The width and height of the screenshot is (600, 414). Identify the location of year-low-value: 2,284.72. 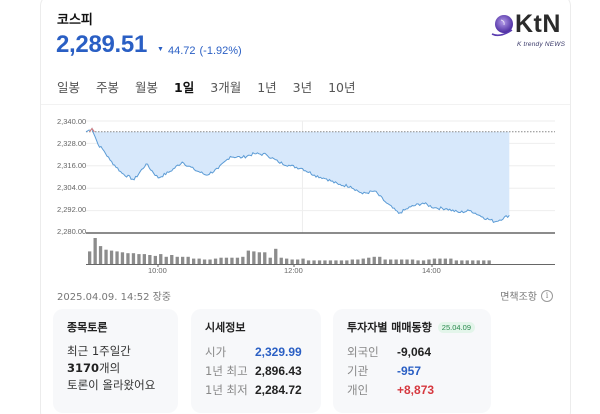
(278, 390).